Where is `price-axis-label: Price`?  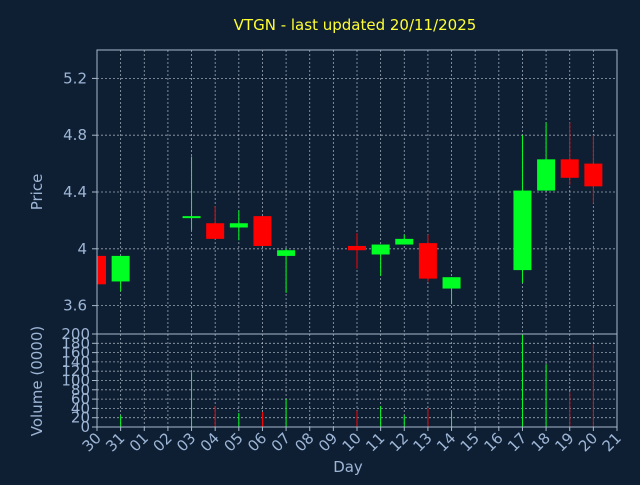
price-axis-label: Price is located at coordinates (37, 192).